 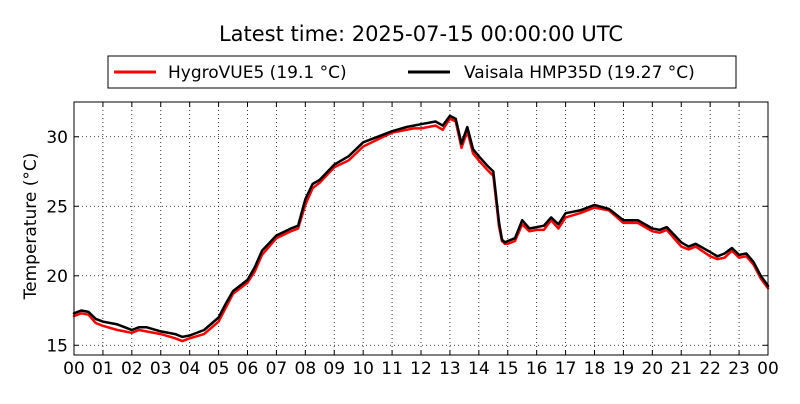 What do you see at coordinates (103, 369) in the screenshot?
I see `x-tick-label: 01` at bounding box center [103, 369].